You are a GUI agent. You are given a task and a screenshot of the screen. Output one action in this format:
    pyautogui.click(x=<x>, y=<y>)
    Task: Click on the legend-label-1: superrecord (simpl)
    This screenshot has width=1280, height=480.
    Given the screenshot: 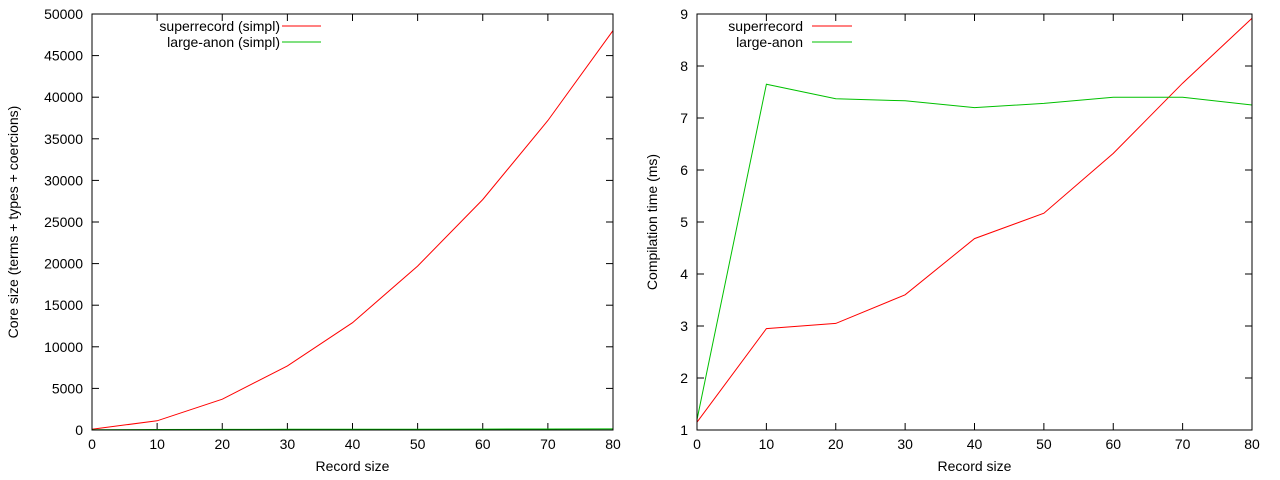 What is the action you would take?
    pyautogui.click(x=219, y=26)
    